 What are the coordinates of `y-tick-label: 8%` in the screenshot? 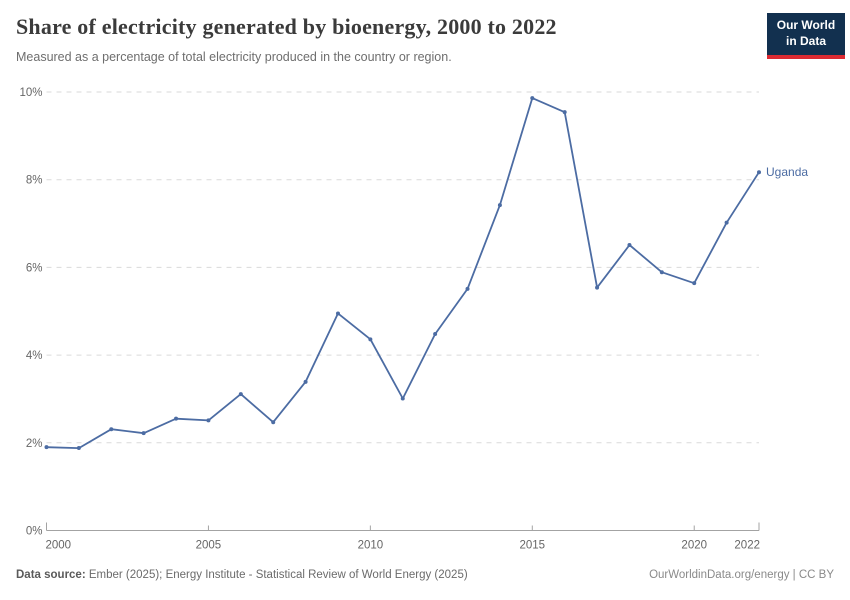 It's located at (34, 181).